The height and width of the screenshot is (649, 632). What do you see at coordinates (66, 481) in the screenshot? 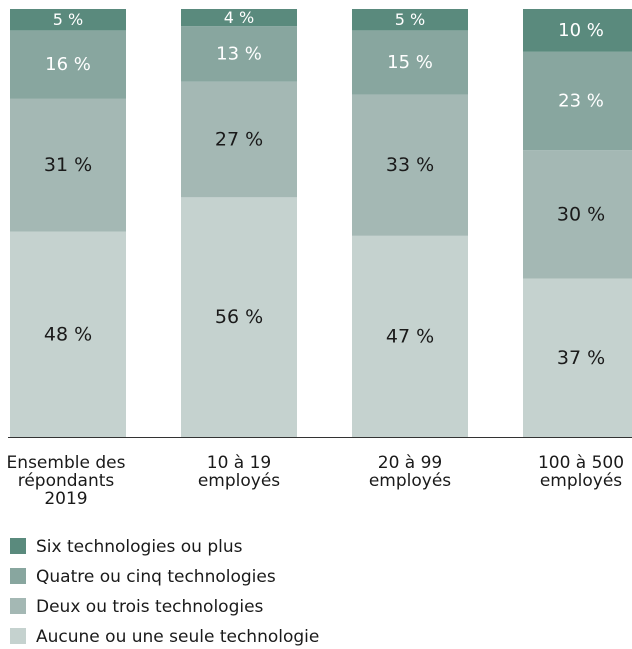
I see `x-tick-label: Ensemble des répondants 2019` at bounding box center [66, 481].